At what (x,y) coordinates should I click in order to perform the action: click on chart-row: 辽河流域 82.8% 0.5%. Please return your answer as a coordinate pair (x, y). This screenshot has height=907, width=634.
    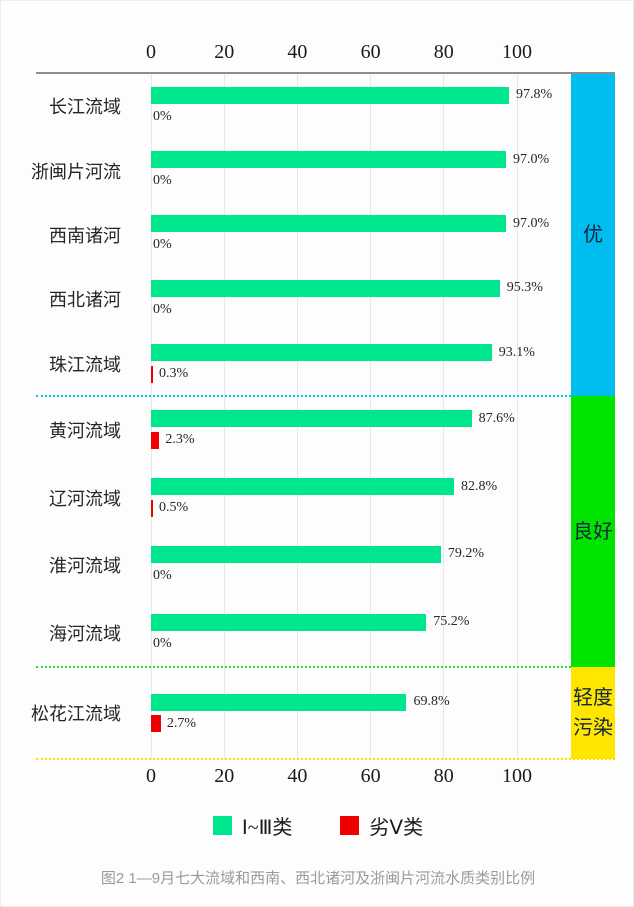
    Looking at the image, I should click on (286, 497).